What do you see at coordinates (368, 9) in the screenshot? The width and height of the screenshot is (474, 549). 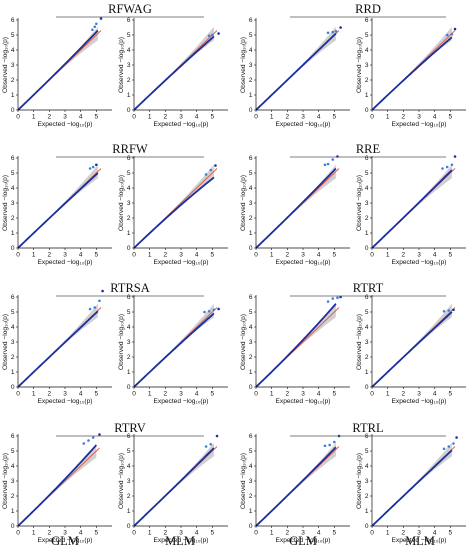 I see `trait-title: RRD` at bounding box center [368, 9].